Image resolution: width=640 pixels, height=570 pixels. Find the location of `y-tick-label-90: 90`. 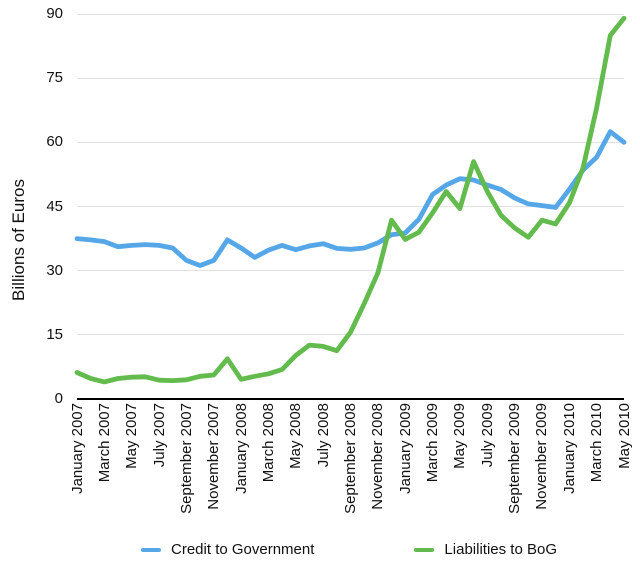

y-tick-label-90: 90 is located at coordinates (54, 13).